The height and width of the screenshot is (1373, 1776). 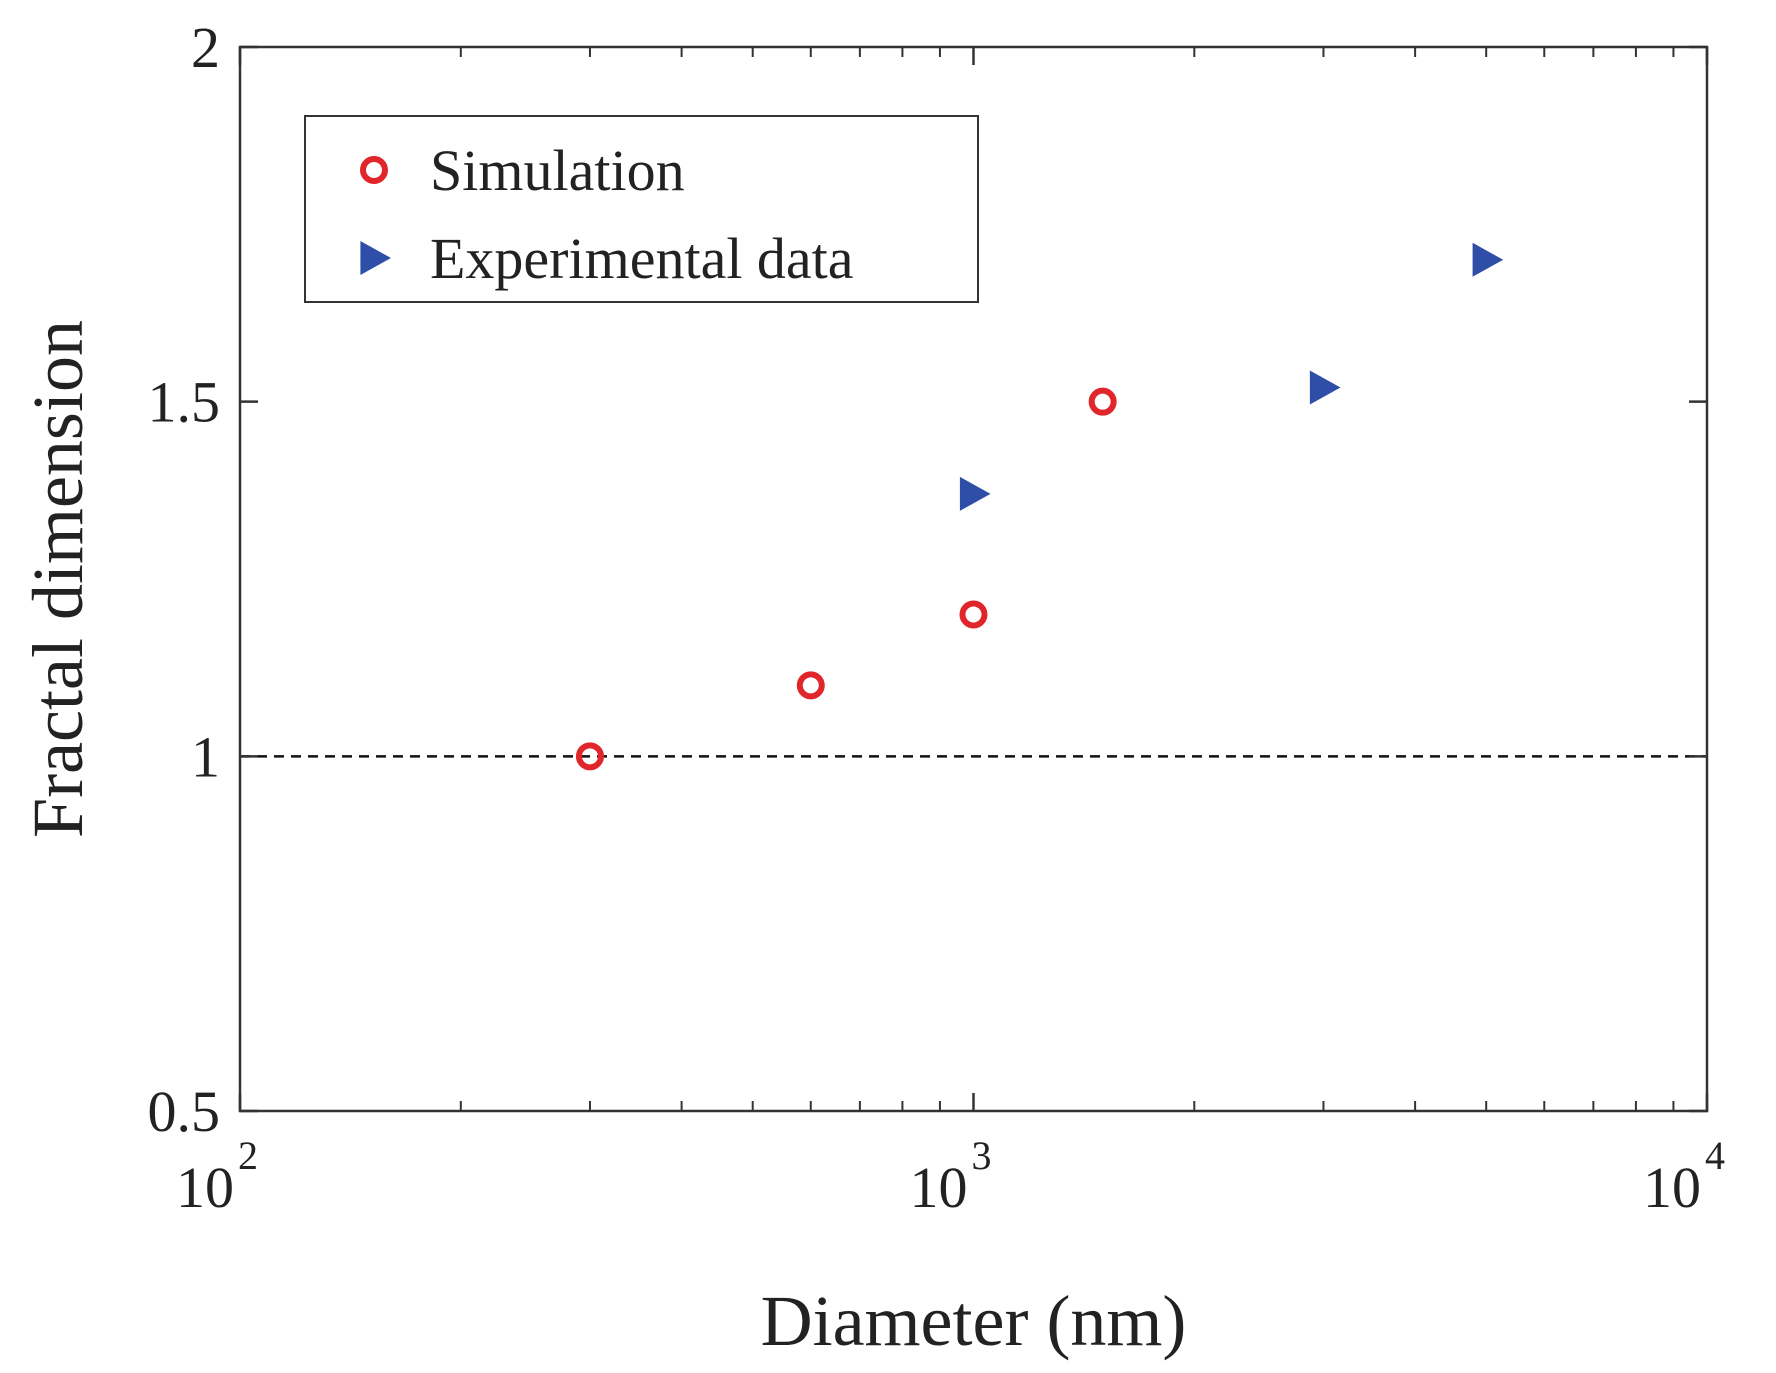 I want to click on y-tick-label: 1, so click(x=205, y=756).